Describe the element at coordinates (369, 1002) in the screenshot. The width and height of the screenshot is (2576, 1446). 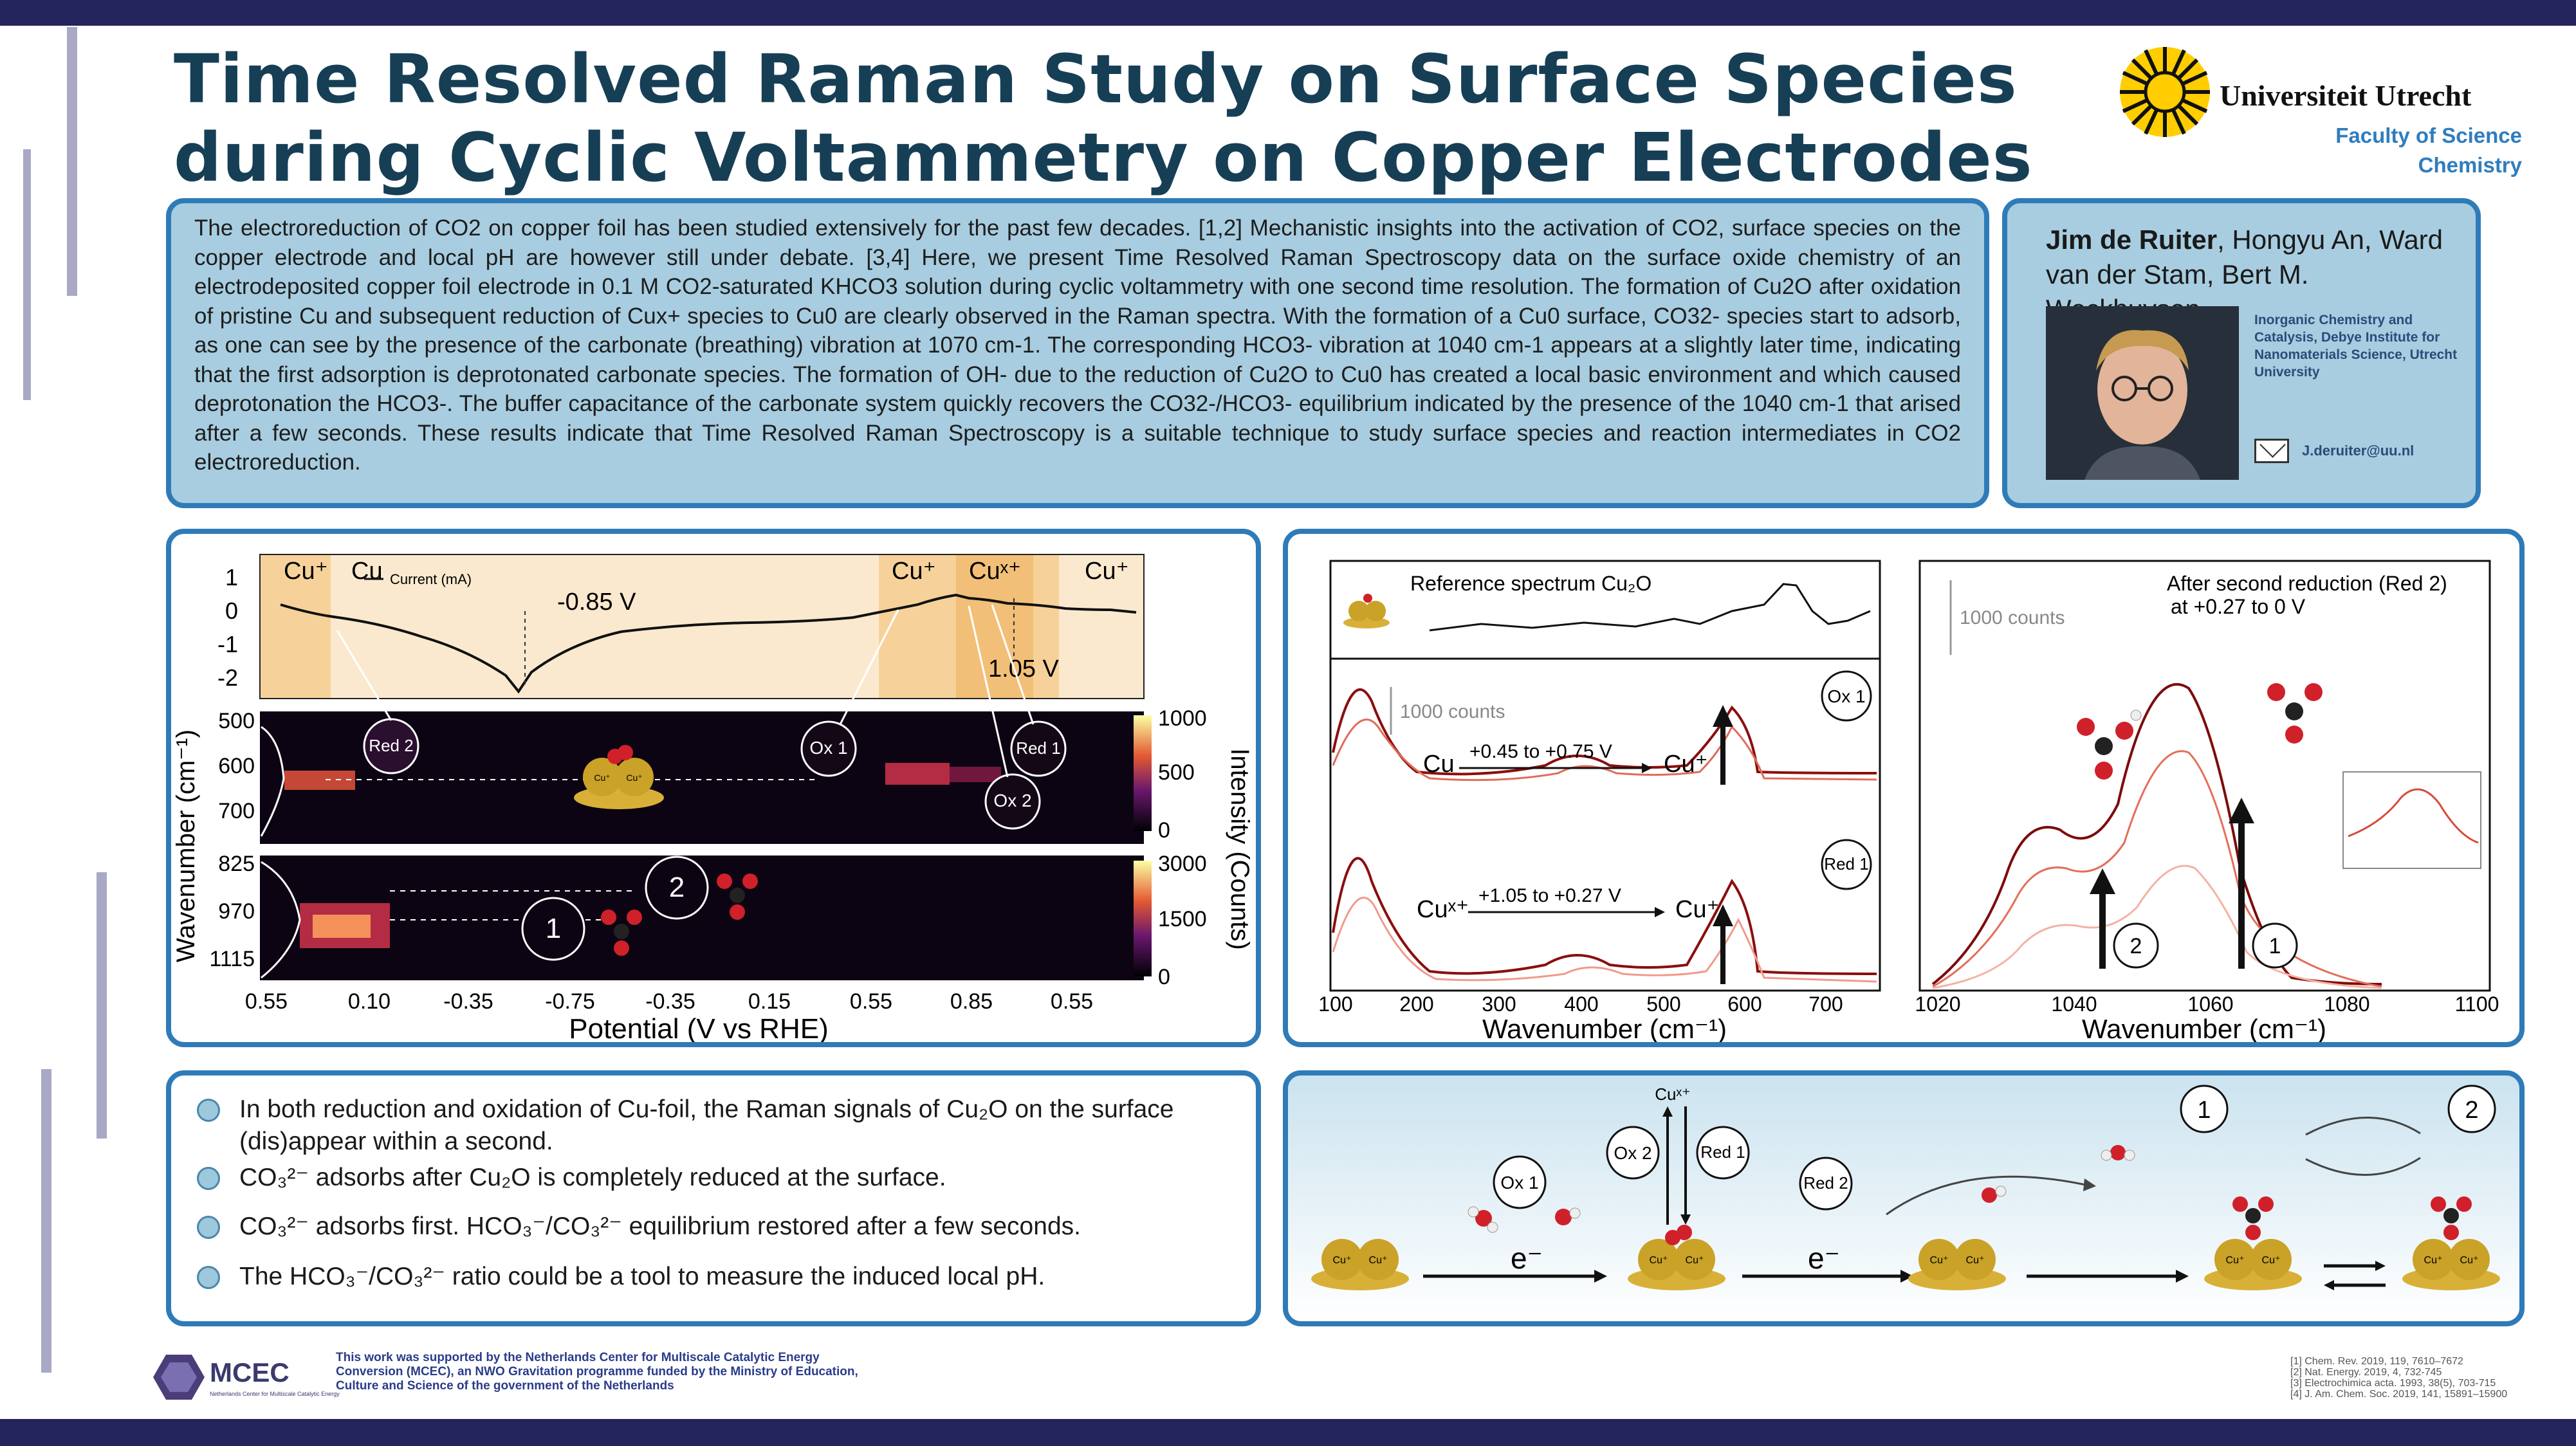
I see `x-tick: 0.10` at that location.